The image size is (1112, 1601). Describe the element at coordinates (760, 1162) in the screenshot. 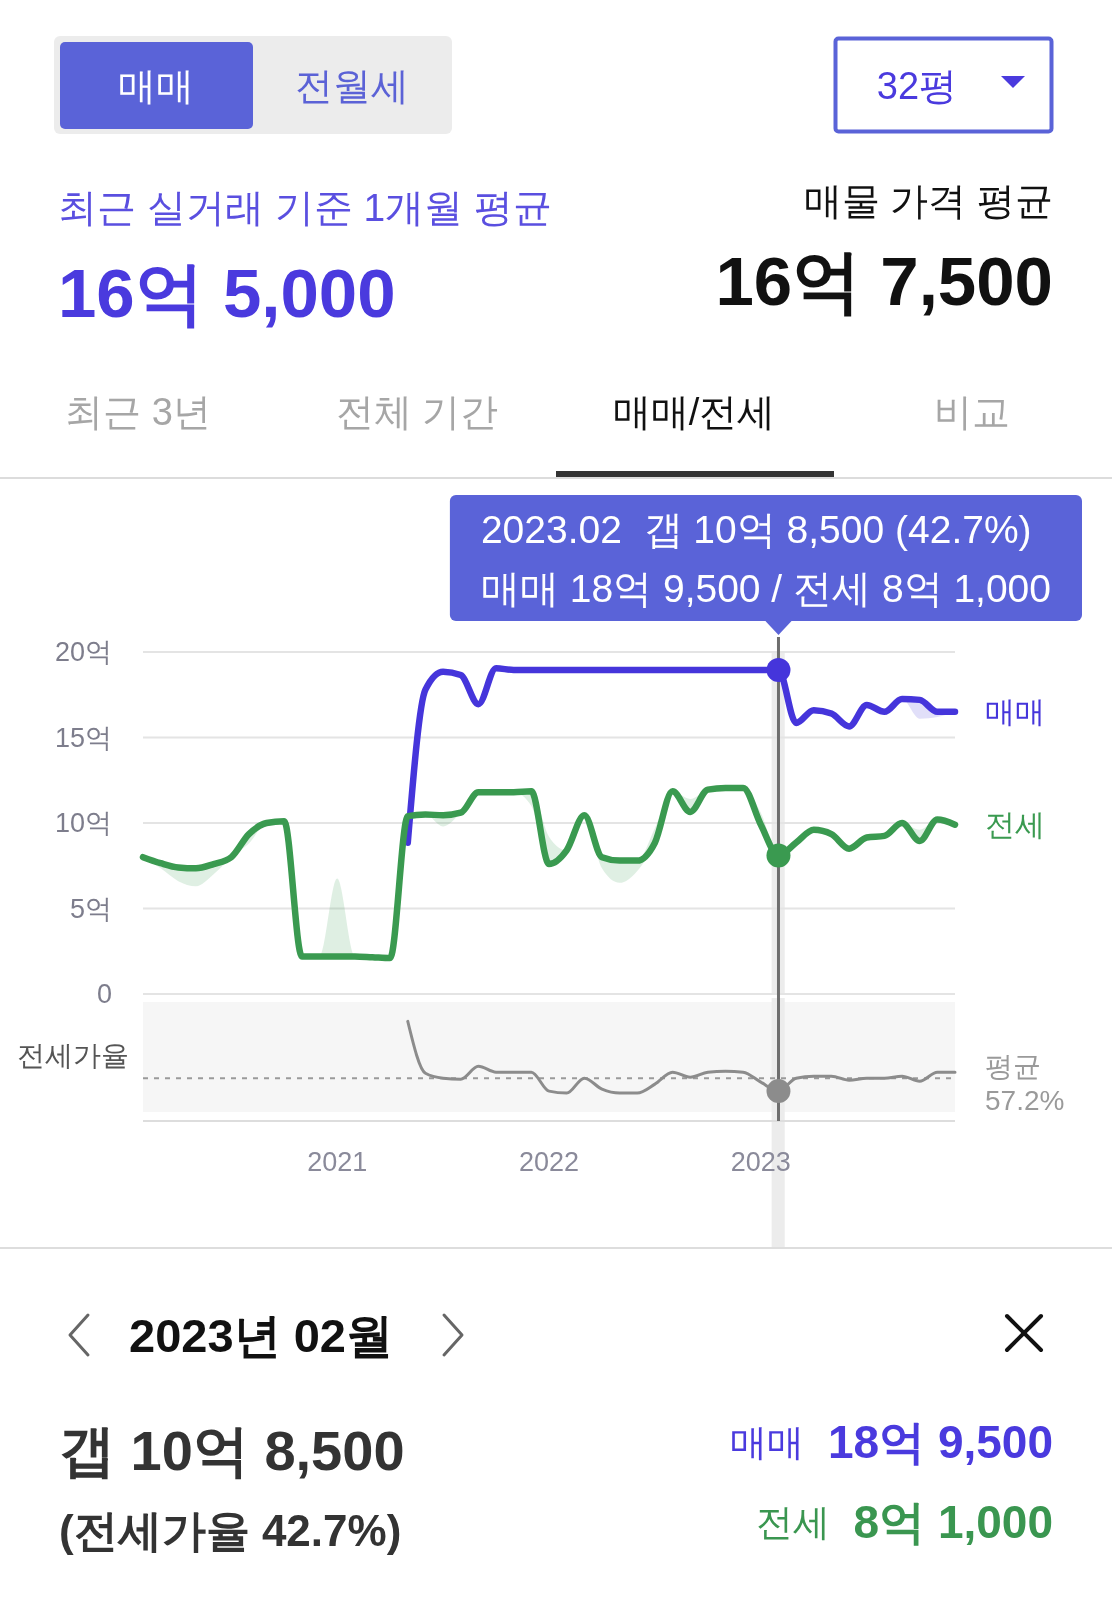

I see `x-tick-label: 2023` at that location.